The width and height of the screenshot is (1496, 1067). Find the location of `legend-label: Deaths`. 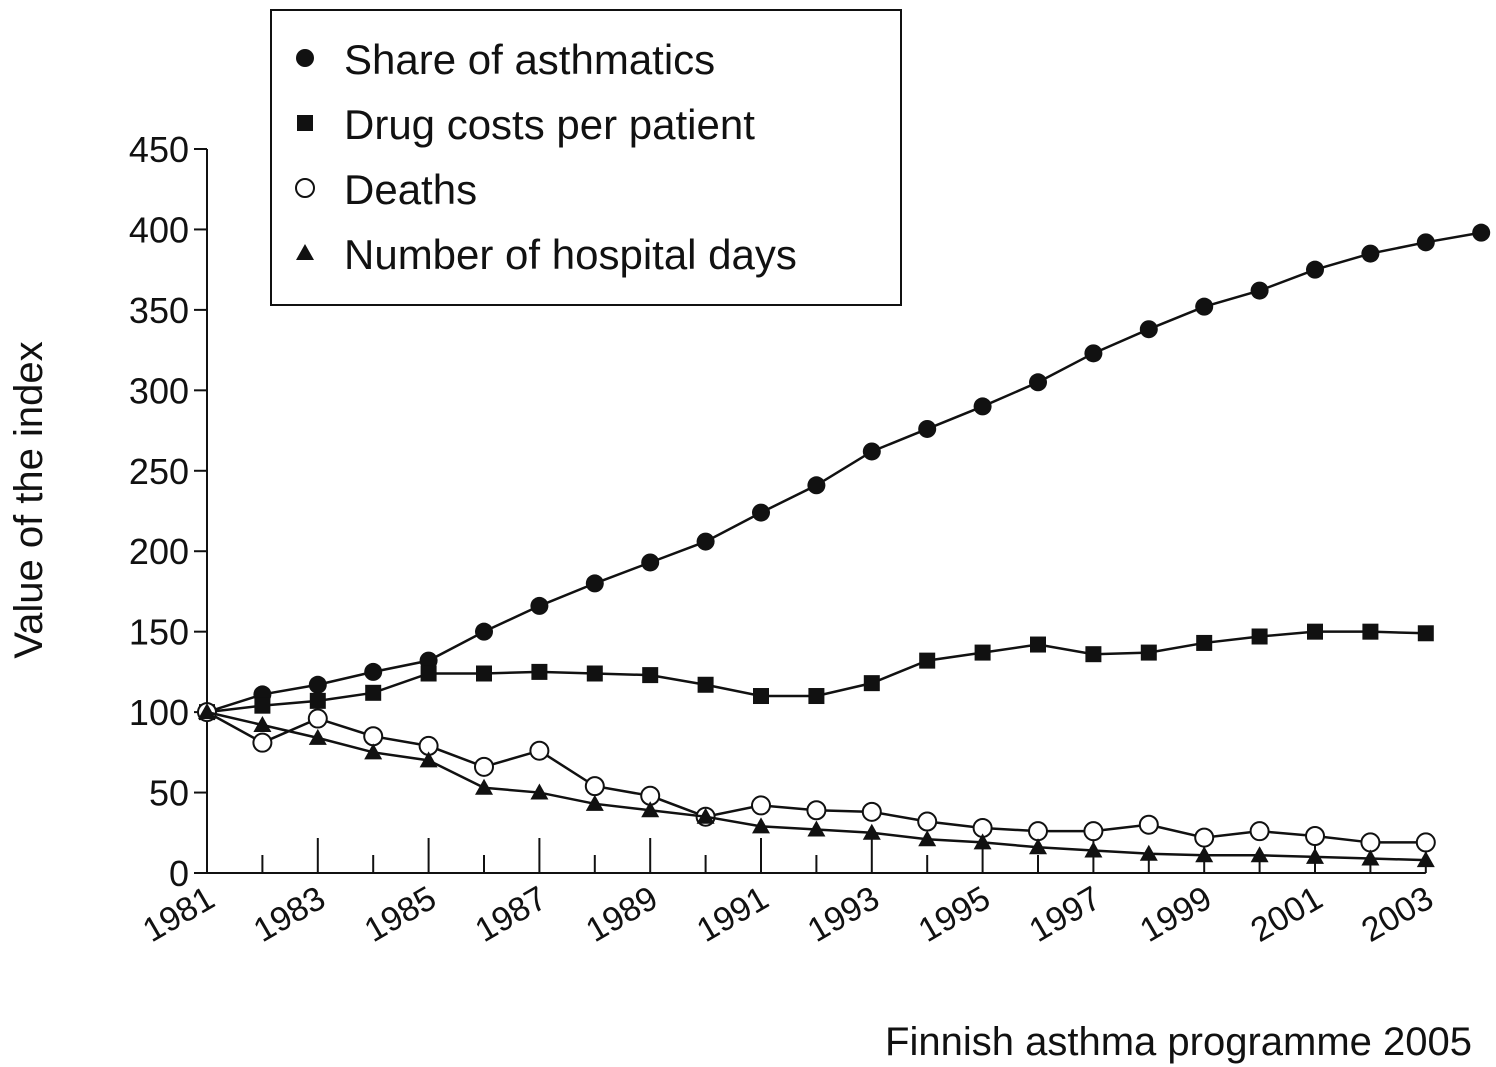

legend-label: Deaths is located at coordinates (410, 189).